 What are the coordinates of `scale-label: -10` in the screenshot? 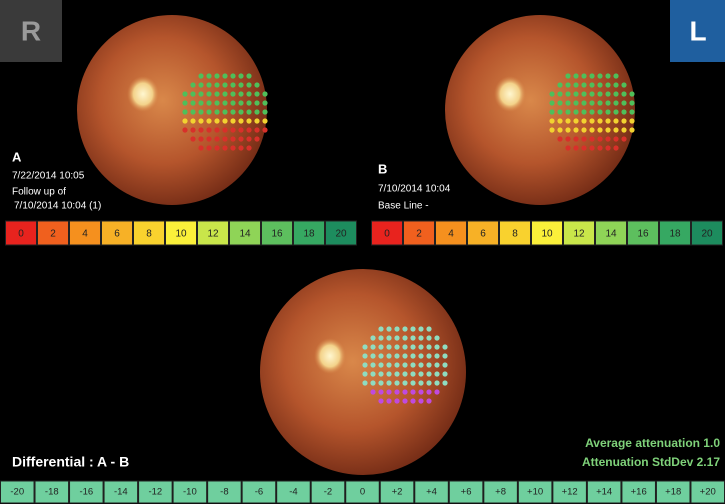 It's located at (190, 492).